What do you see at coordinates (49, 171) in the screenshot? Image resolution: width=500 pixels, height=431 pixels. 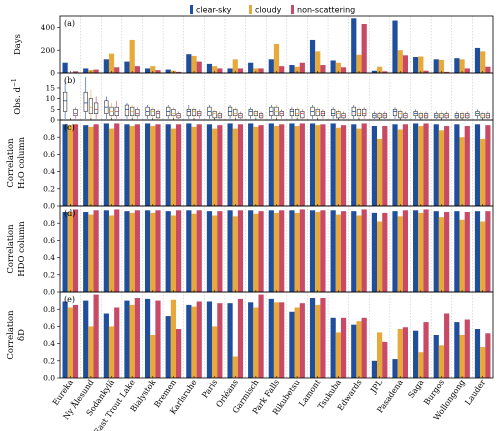 I see `y-tick-label: 0.4` at bounding box center [49, 171].